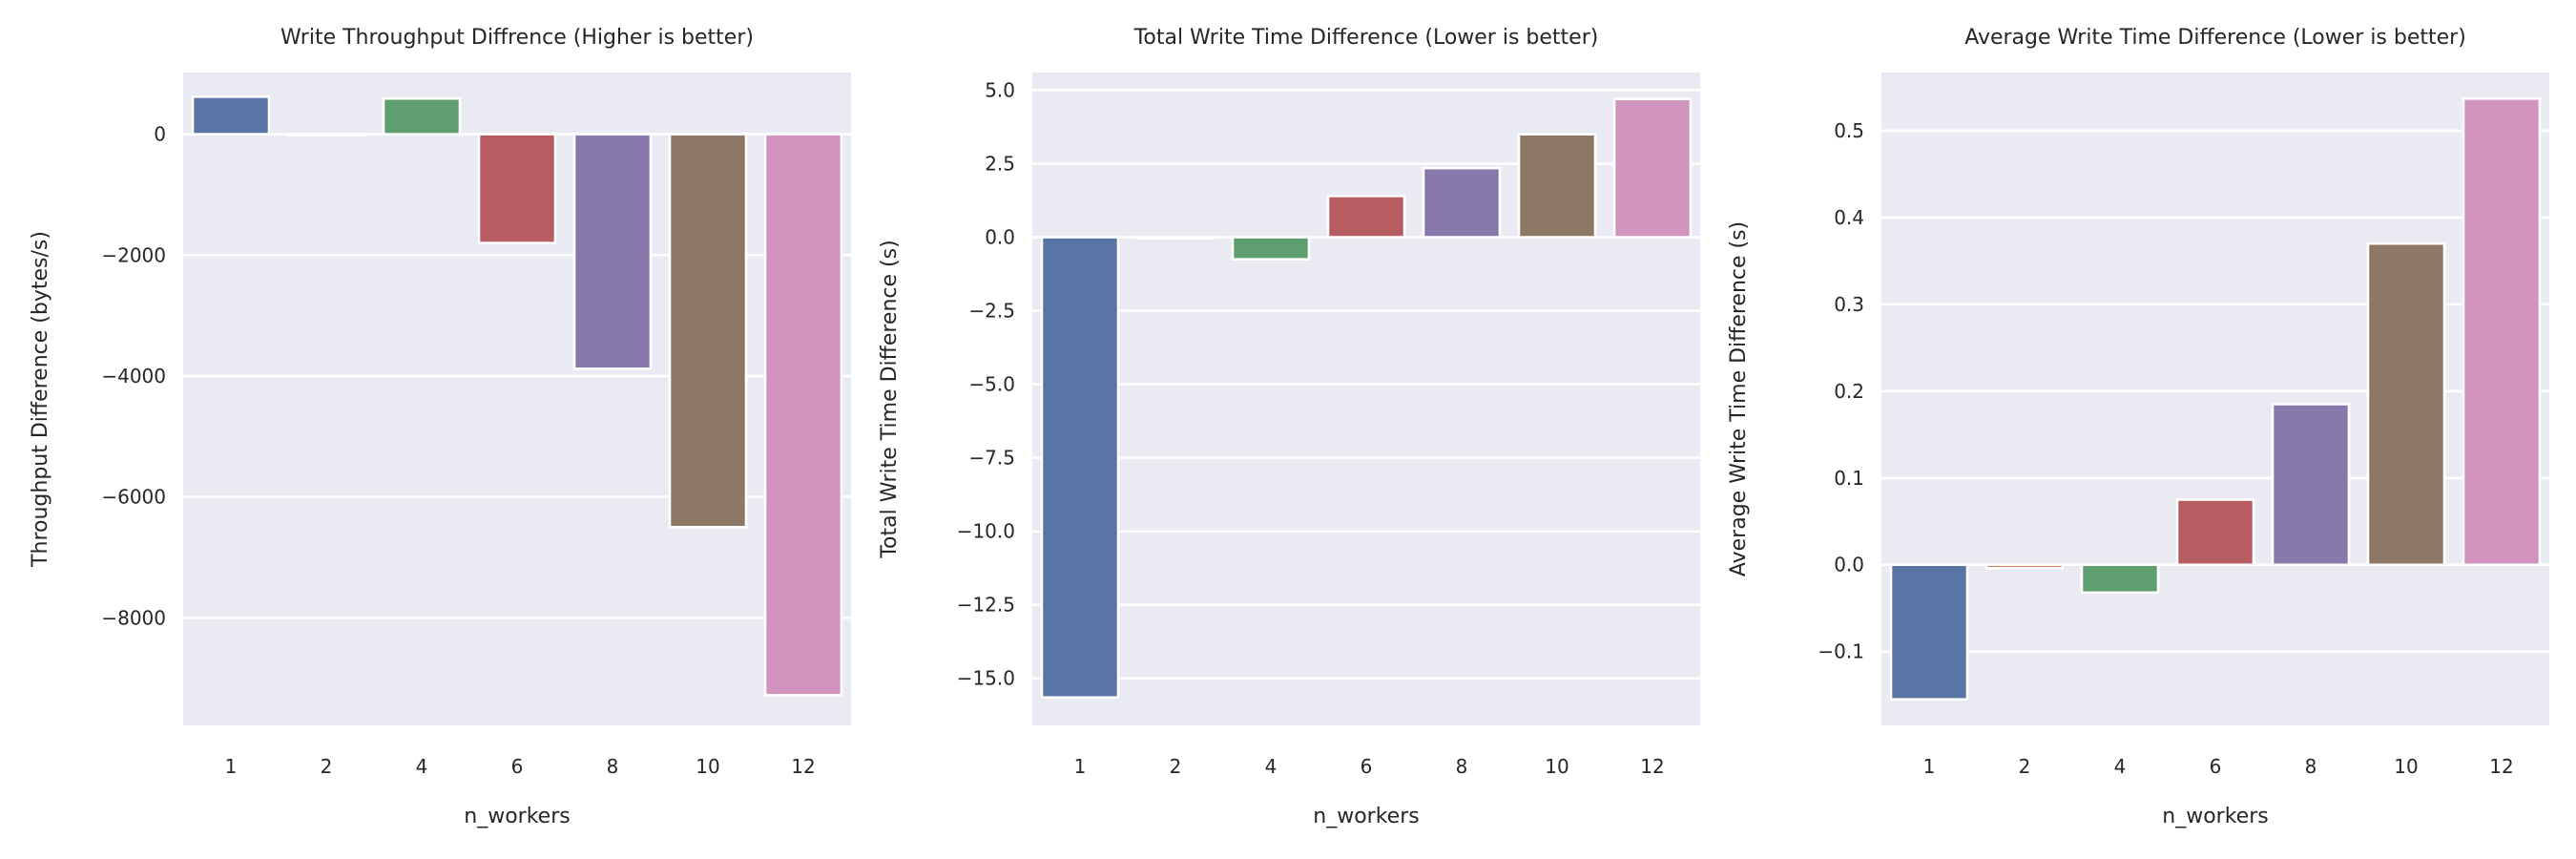  What do you see at coordinates (1849, 130) in the screenshot?
I see `y-tick-label: 0.5` at bounding box center [1849, 130].